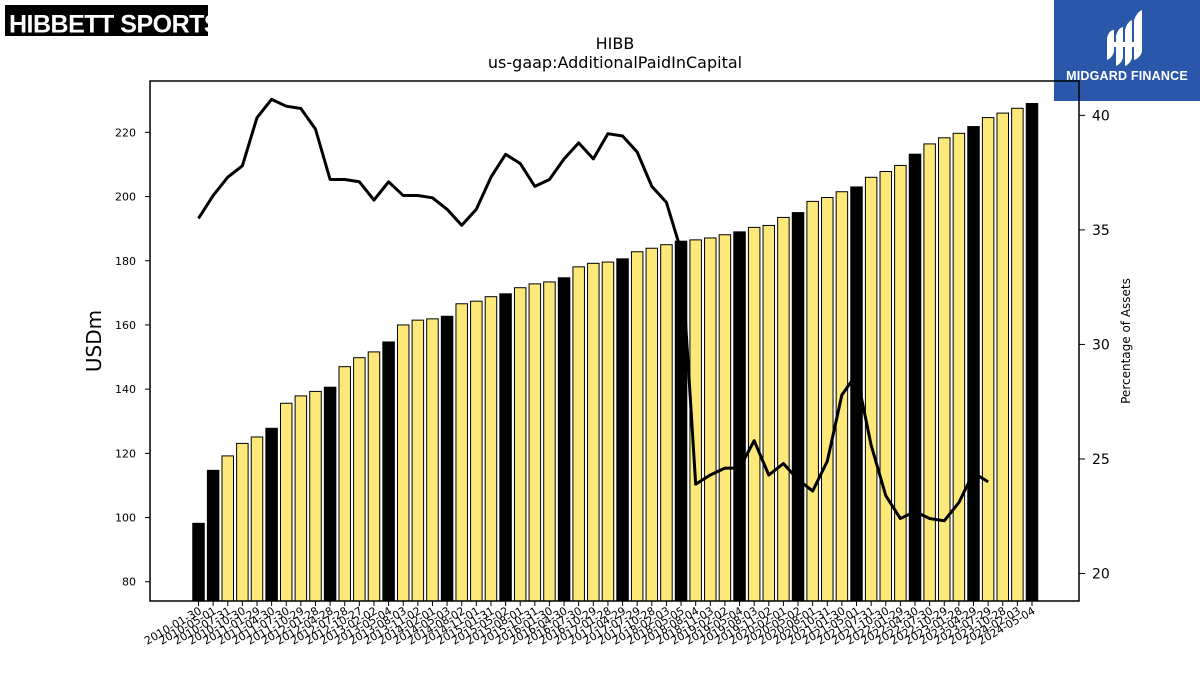  I want to click on y-tick-label: 100, so click(125, 518).